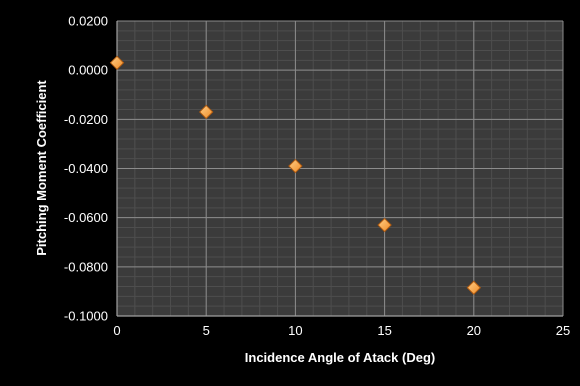 The image size is (580, 386). I want to click on y-tick-label: -0.0200, so click(86, 119).